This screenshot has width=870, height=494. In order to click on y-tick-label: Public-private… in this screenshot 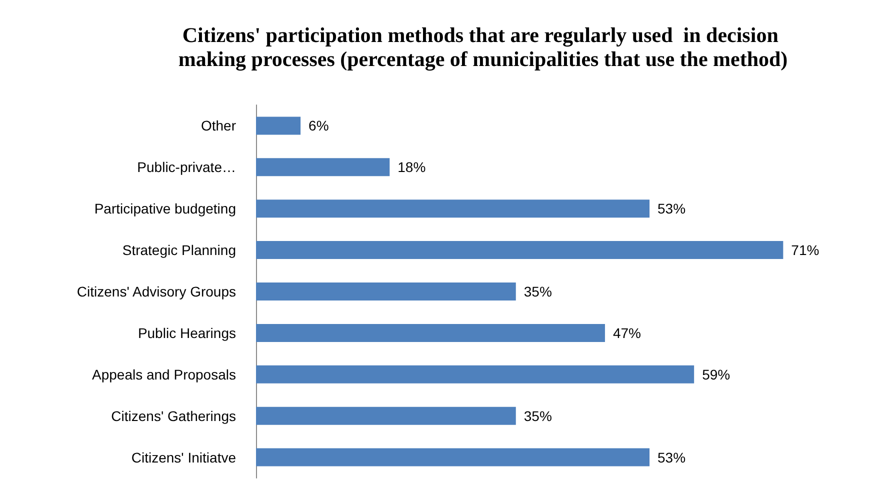, I will do `click(186, 167)`.